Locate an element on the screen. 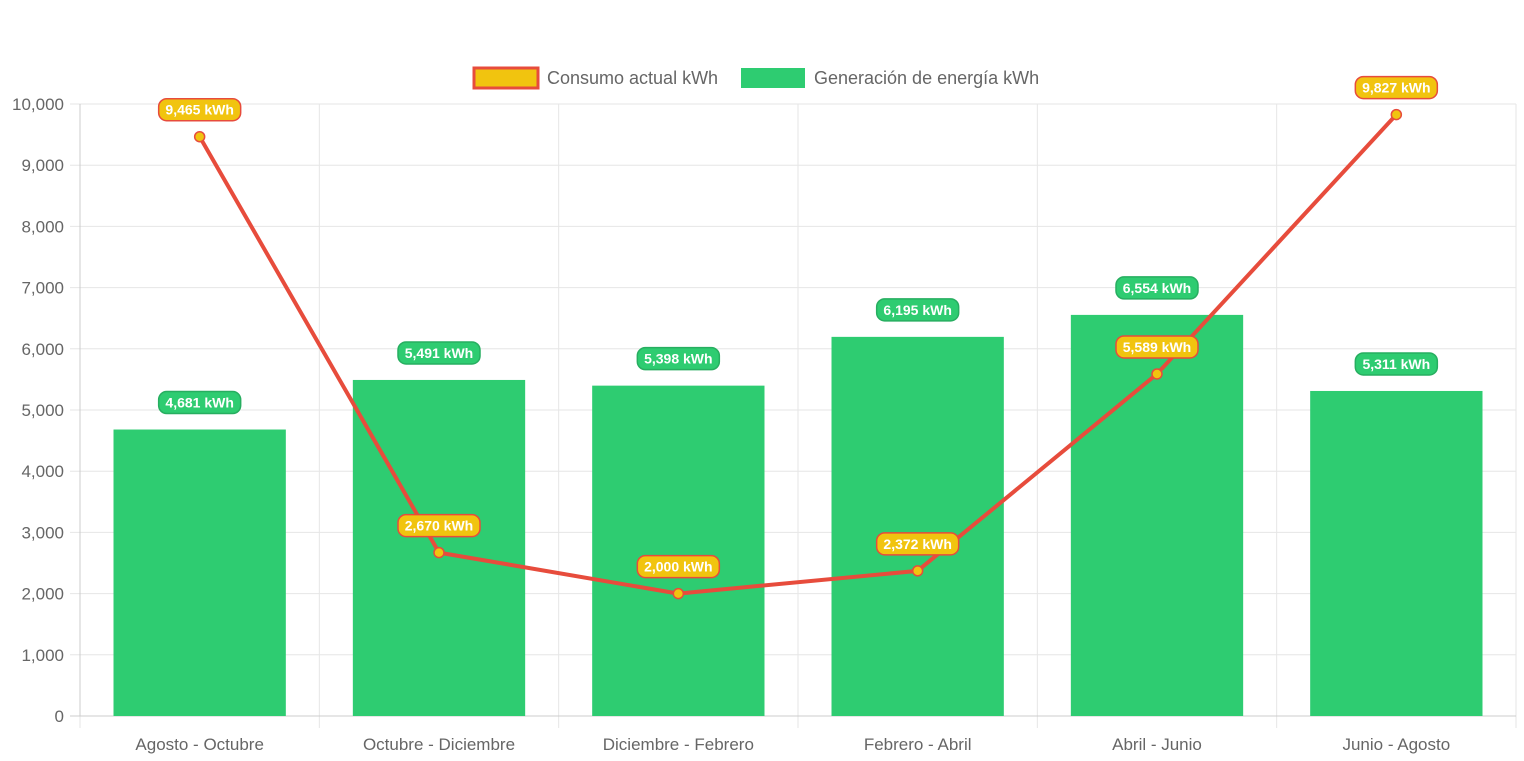 Image resolution: width=1524 pixels, height=761 pixels. y-tick-label: 4,000 is located at coordinates (42, 471).